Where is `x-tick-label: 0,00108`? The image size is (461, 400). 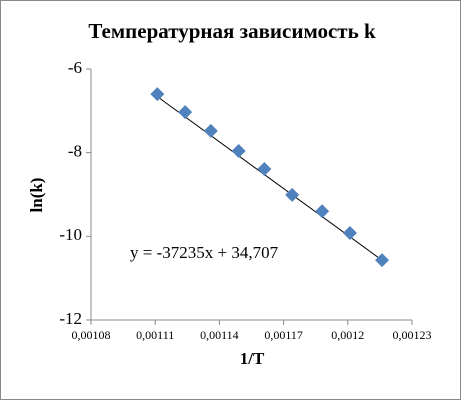 x-tick-label: 0,00108 is located at coordinates (91, 335).